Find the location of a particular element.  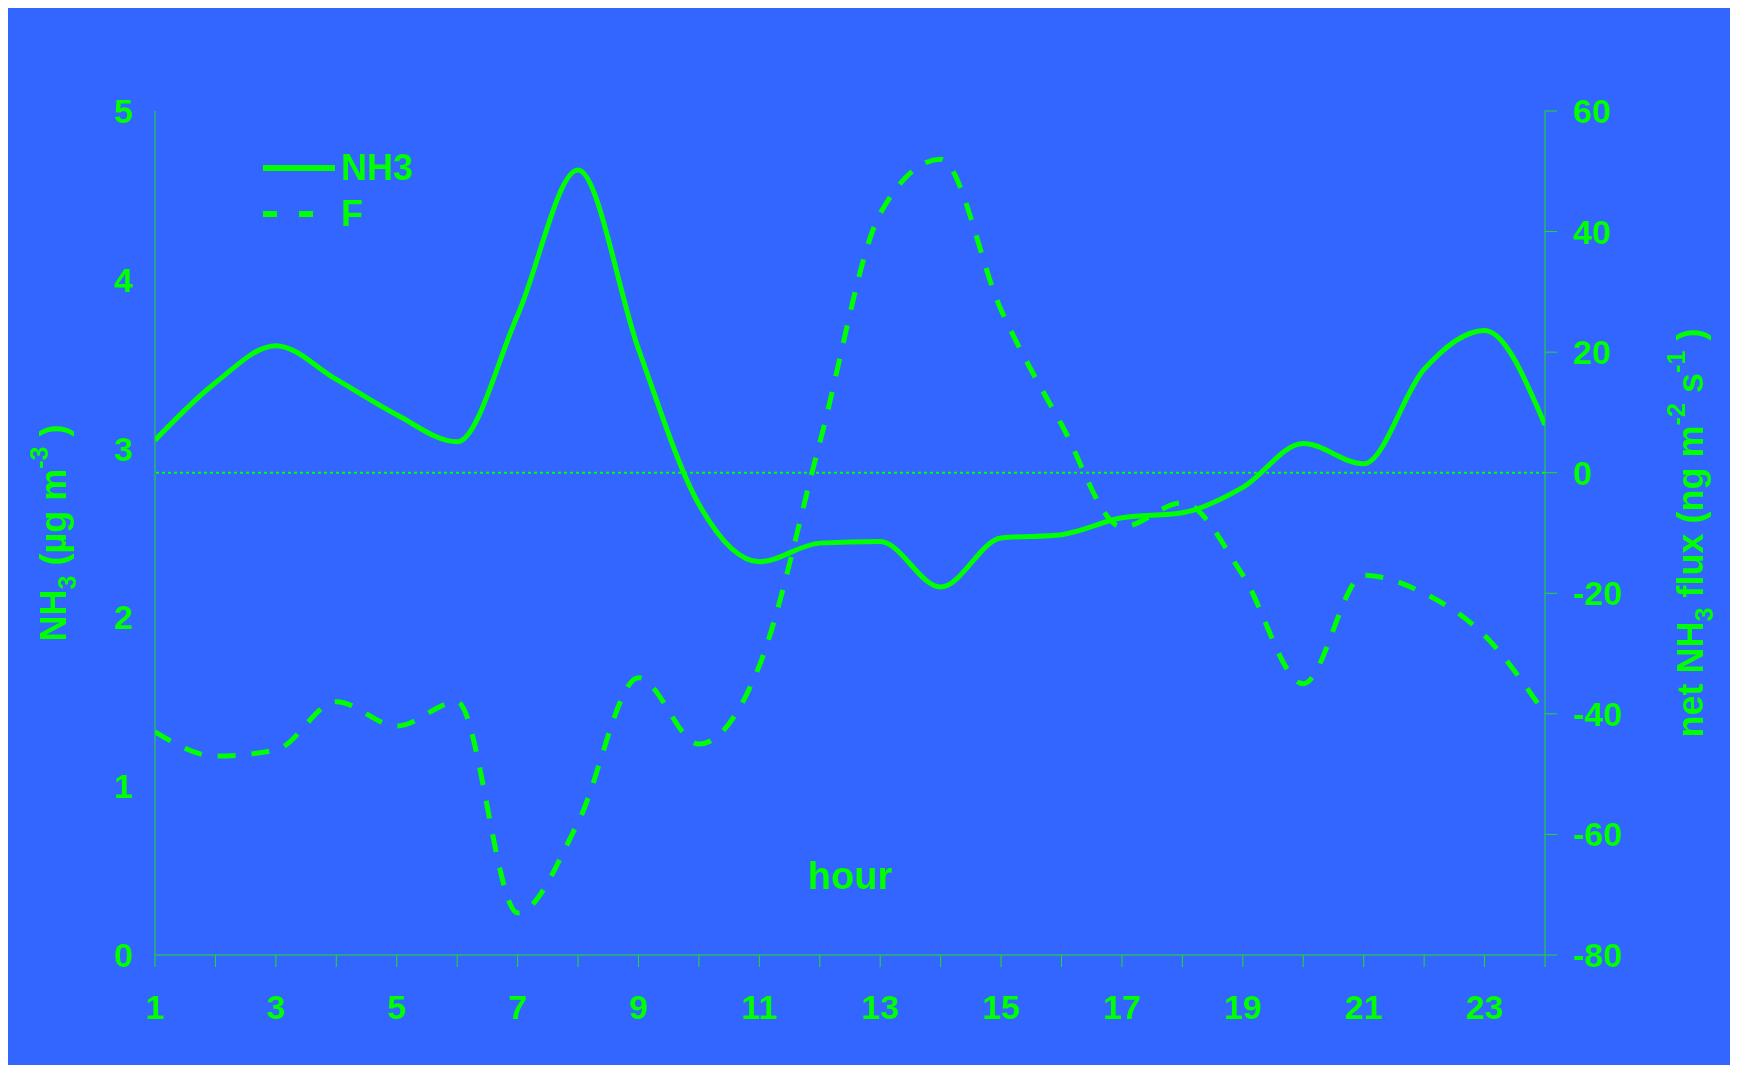

y2-tick-label: 20 is located at coordinates (1592, 352).